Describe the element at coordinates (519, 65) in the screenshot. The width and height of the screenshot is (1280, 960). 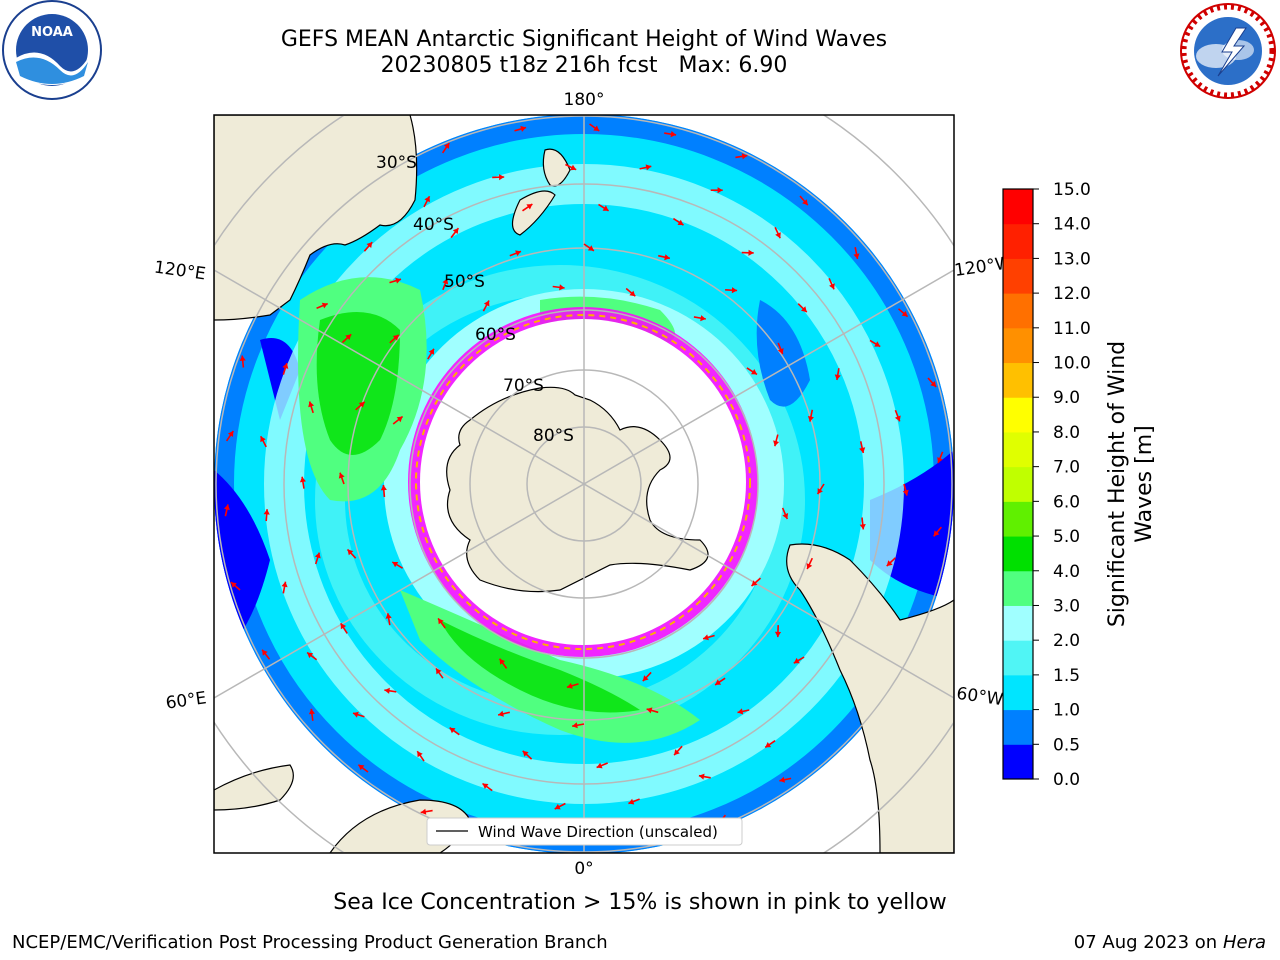
I see `run-label: 20230805 t18z 216h fcst` at that location.